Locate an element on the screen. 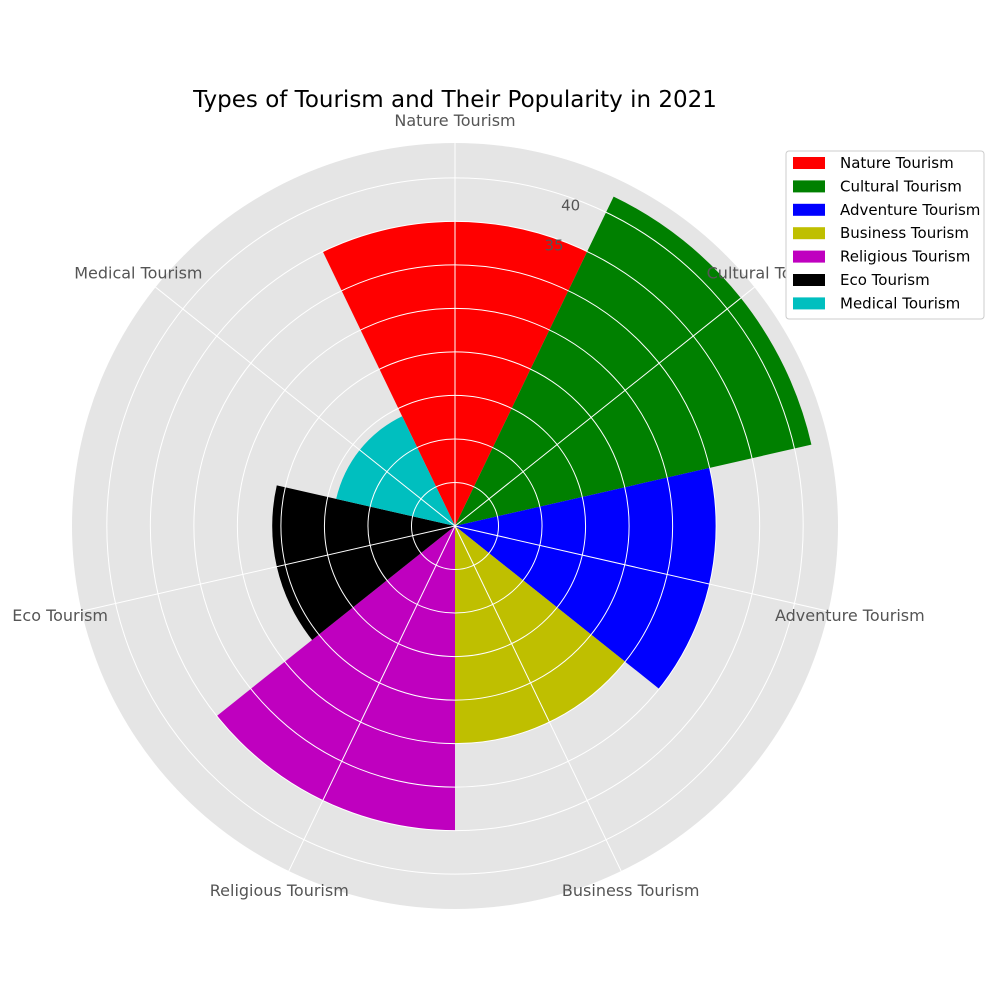 This screenshot has width=1000, height=1000. legend-label: Adventure Tourism is located at coordinates (910, 210).